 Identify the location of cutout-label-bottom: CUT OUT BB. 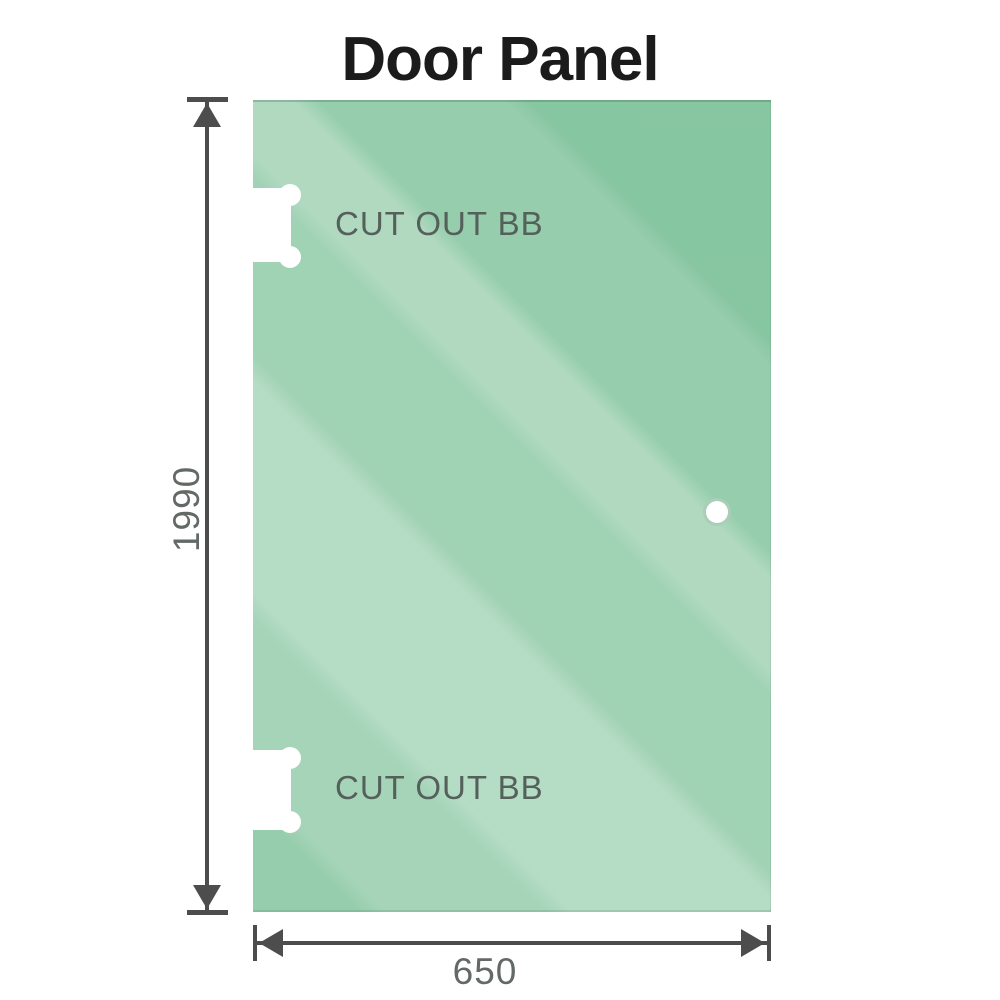
(439, 787).